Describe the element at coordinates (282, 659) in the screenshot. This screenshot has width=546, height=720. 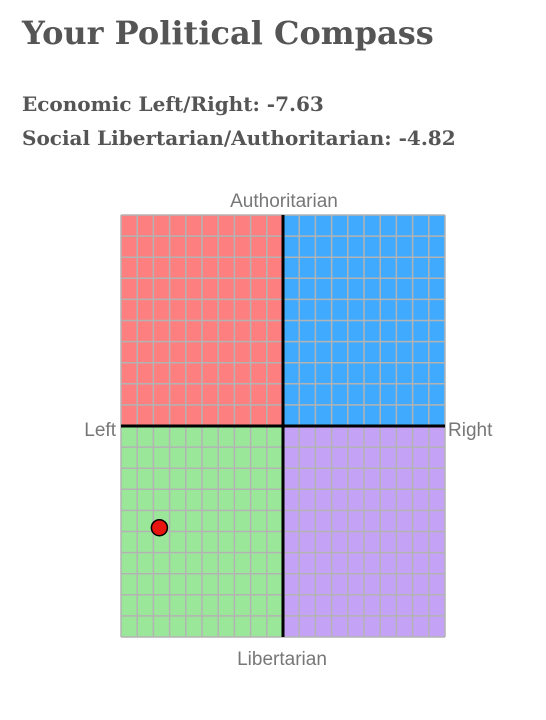
I see `axis-label-libertarian: Libertarian` at that location.